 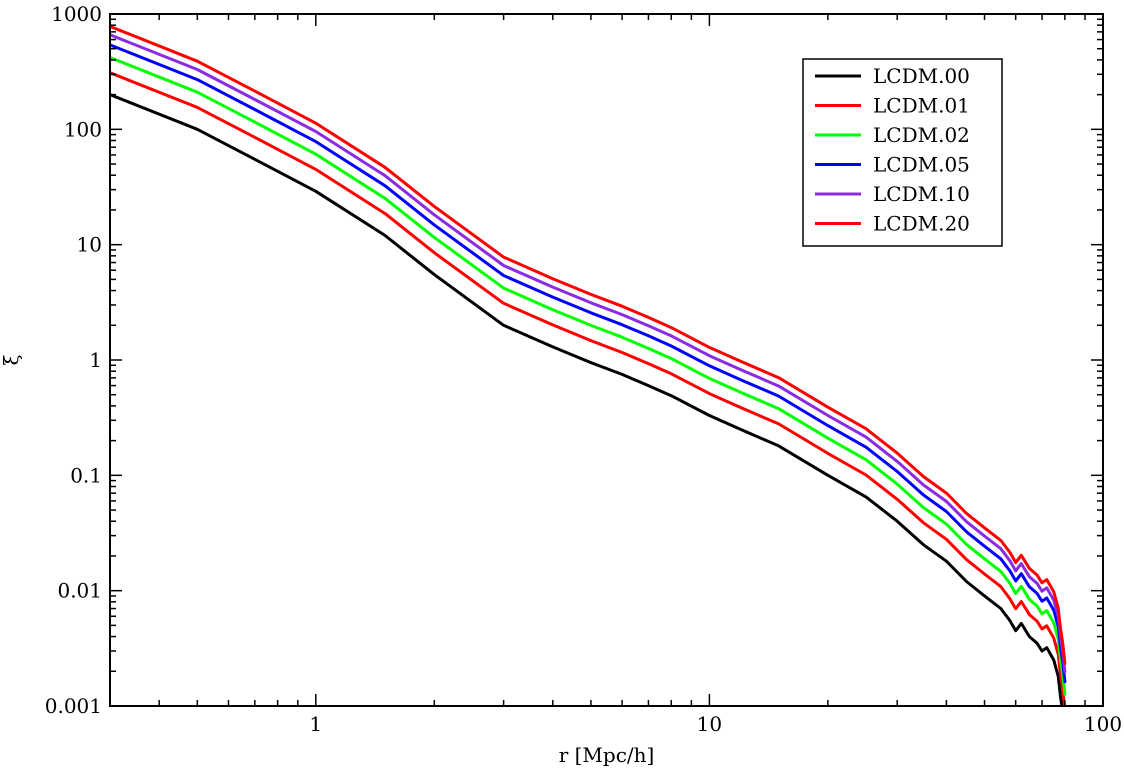 What do you see at coordinates (1103, 724) in the screenshot?
I see `x-tick-label: 100` at bounding box center [1103, 724].